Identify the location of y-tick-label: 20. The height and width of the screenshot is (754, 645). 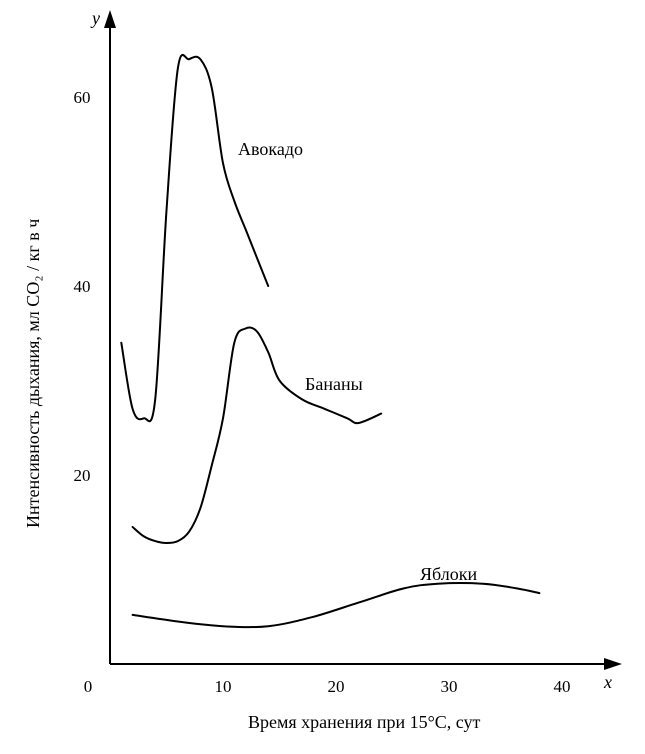
(82, 475).